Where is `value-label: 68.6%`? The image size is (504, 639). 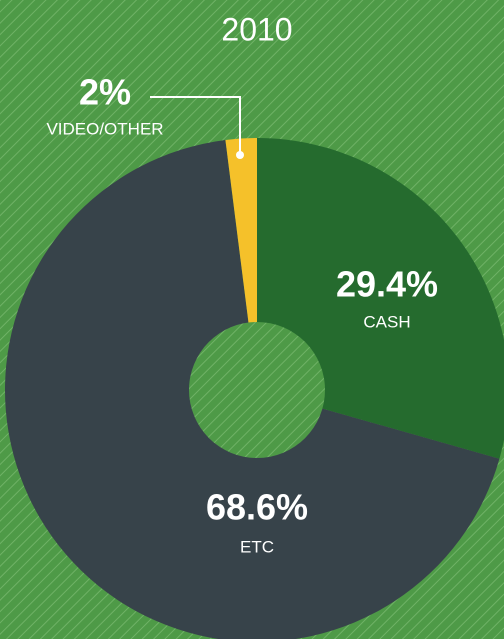 value-label: 68.6% is located at coordinates (257, 507).